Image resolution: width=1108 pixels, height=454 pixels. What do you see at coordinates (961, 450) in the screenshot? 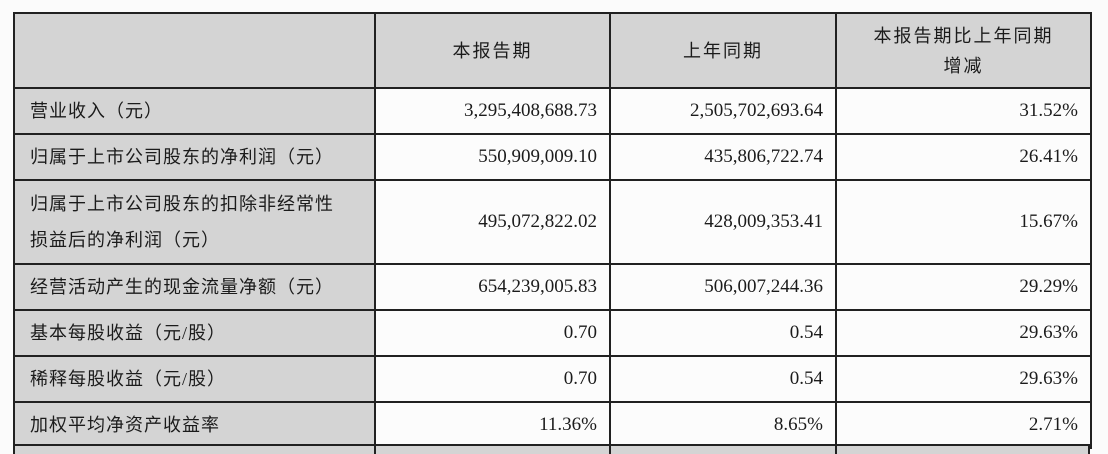
I see `next-row-change-cell` at bounding box center [961, 450].